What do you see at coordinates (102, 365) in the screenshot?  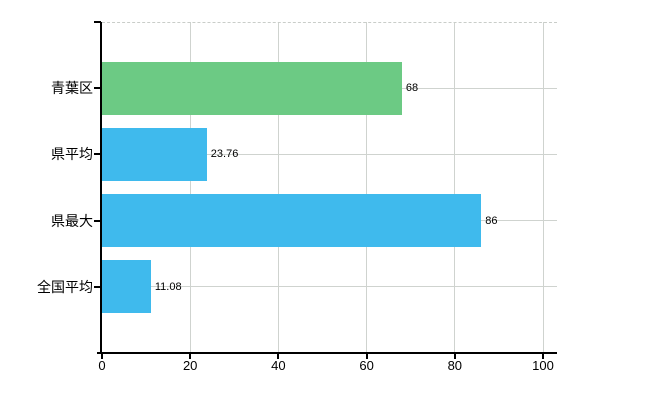 I see `x-tick-label: 0` at bounding box center [102, 365].